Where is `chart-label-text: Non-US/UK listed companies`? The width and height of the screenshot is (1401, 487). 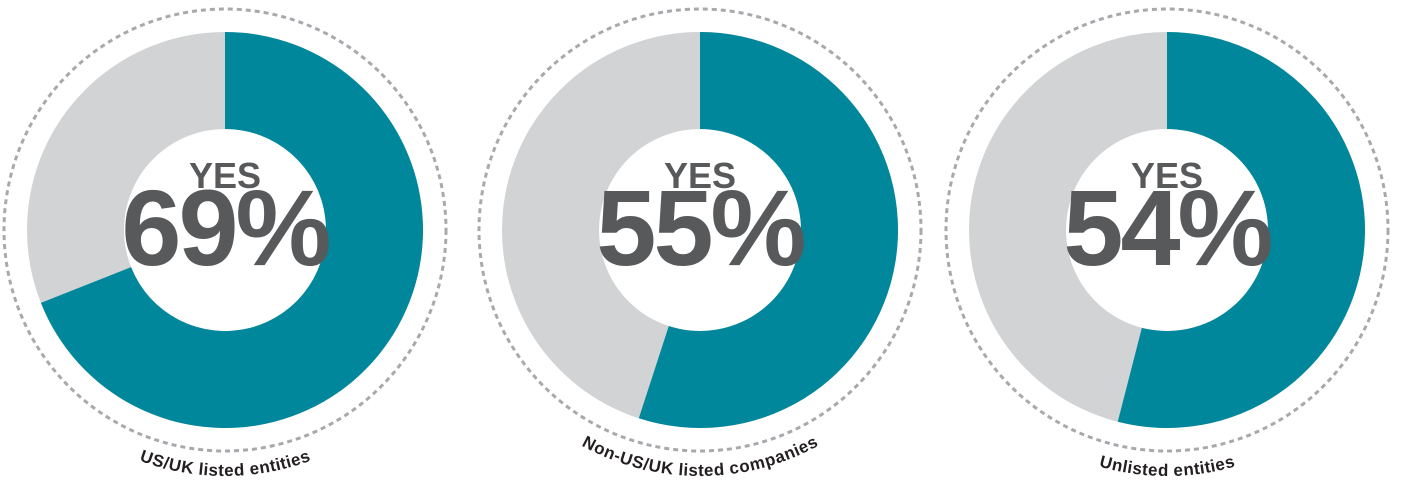 chart-label-text: Non-US/UK listed companies is located at coordinates (699, 456).